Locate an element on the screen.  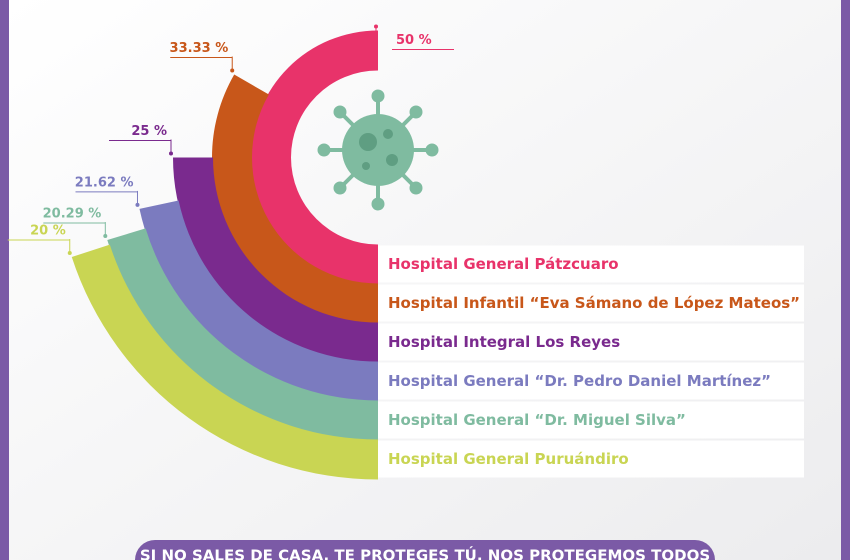
virus-icon is located at coordinates (378, 150).